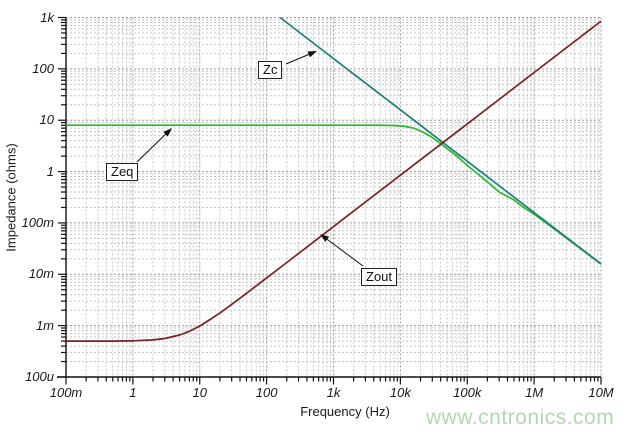 The width and height of the screenshot is (625, 436). What do you see at coordinates (270, 70) in the screenshot?
I see `callout-zc: Zc` at bounding box center [270, 70].